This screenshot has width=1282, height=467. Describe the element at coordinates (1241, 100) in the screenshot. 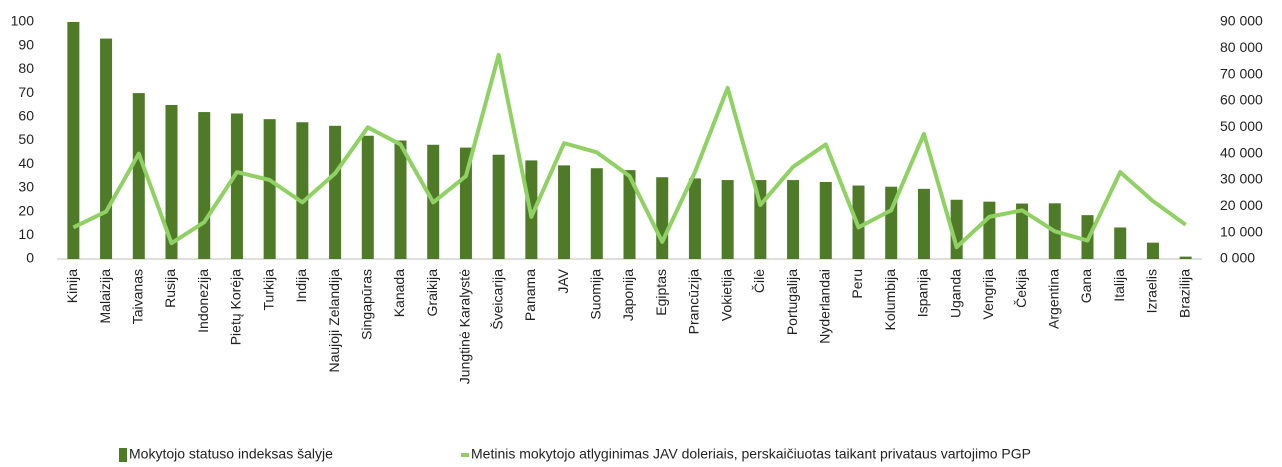

I see `y2-tick-label: 60 000` at that location.